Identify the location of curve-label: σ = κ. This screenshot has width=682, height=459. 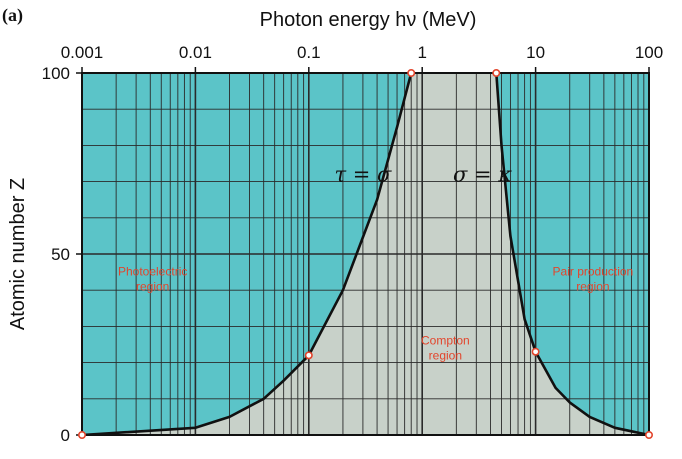
(482, 175).